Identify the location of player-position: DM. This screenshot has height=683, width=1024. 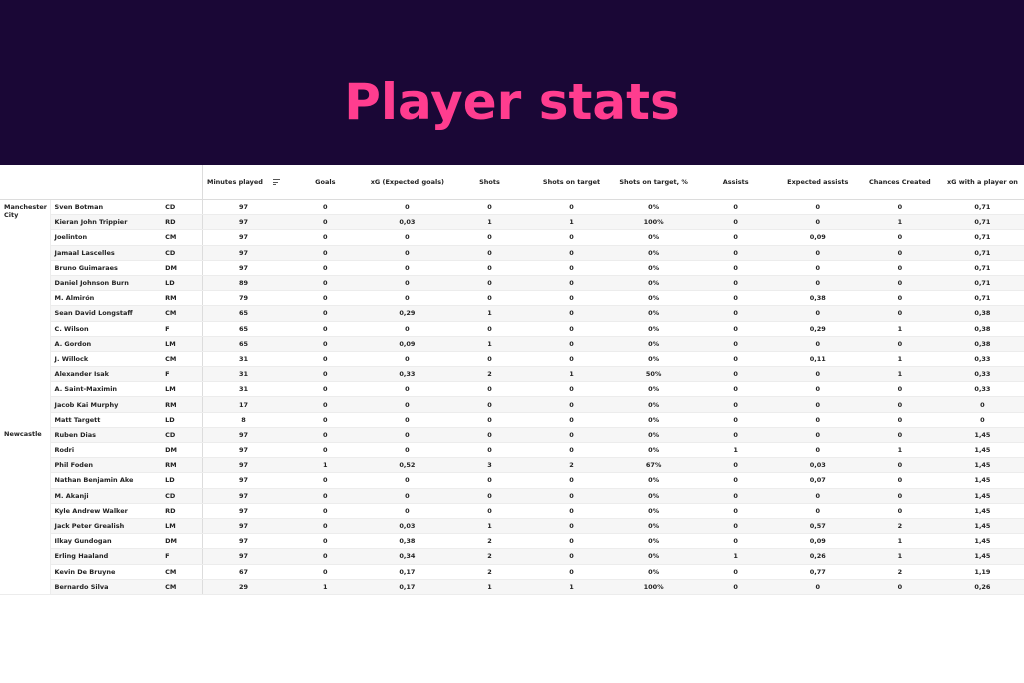
(183, 541).